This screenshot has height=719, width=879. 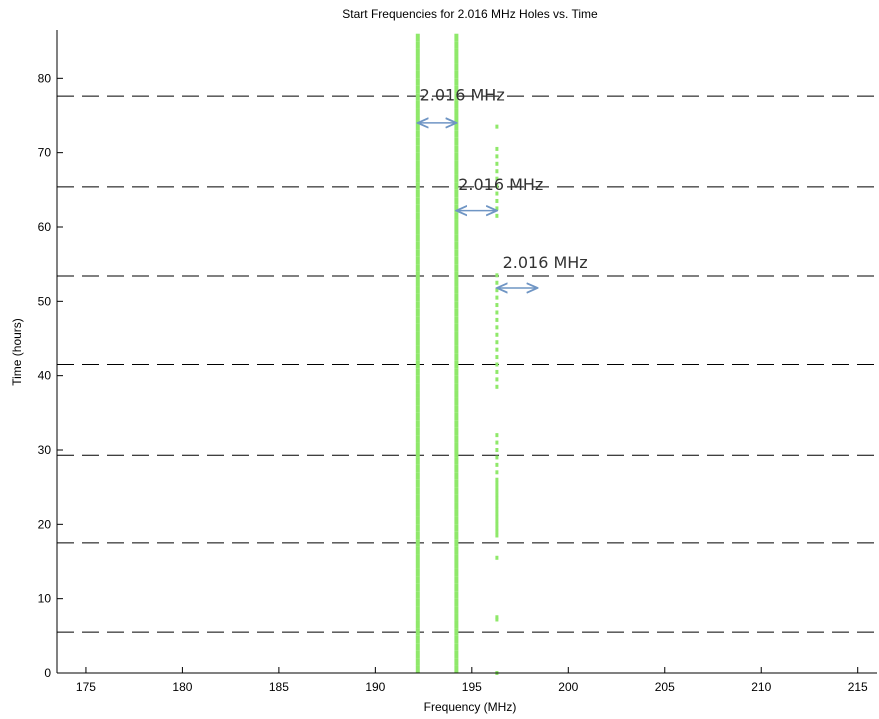 I want to click on y-tick-label: 20, so click(x=45, y=524).